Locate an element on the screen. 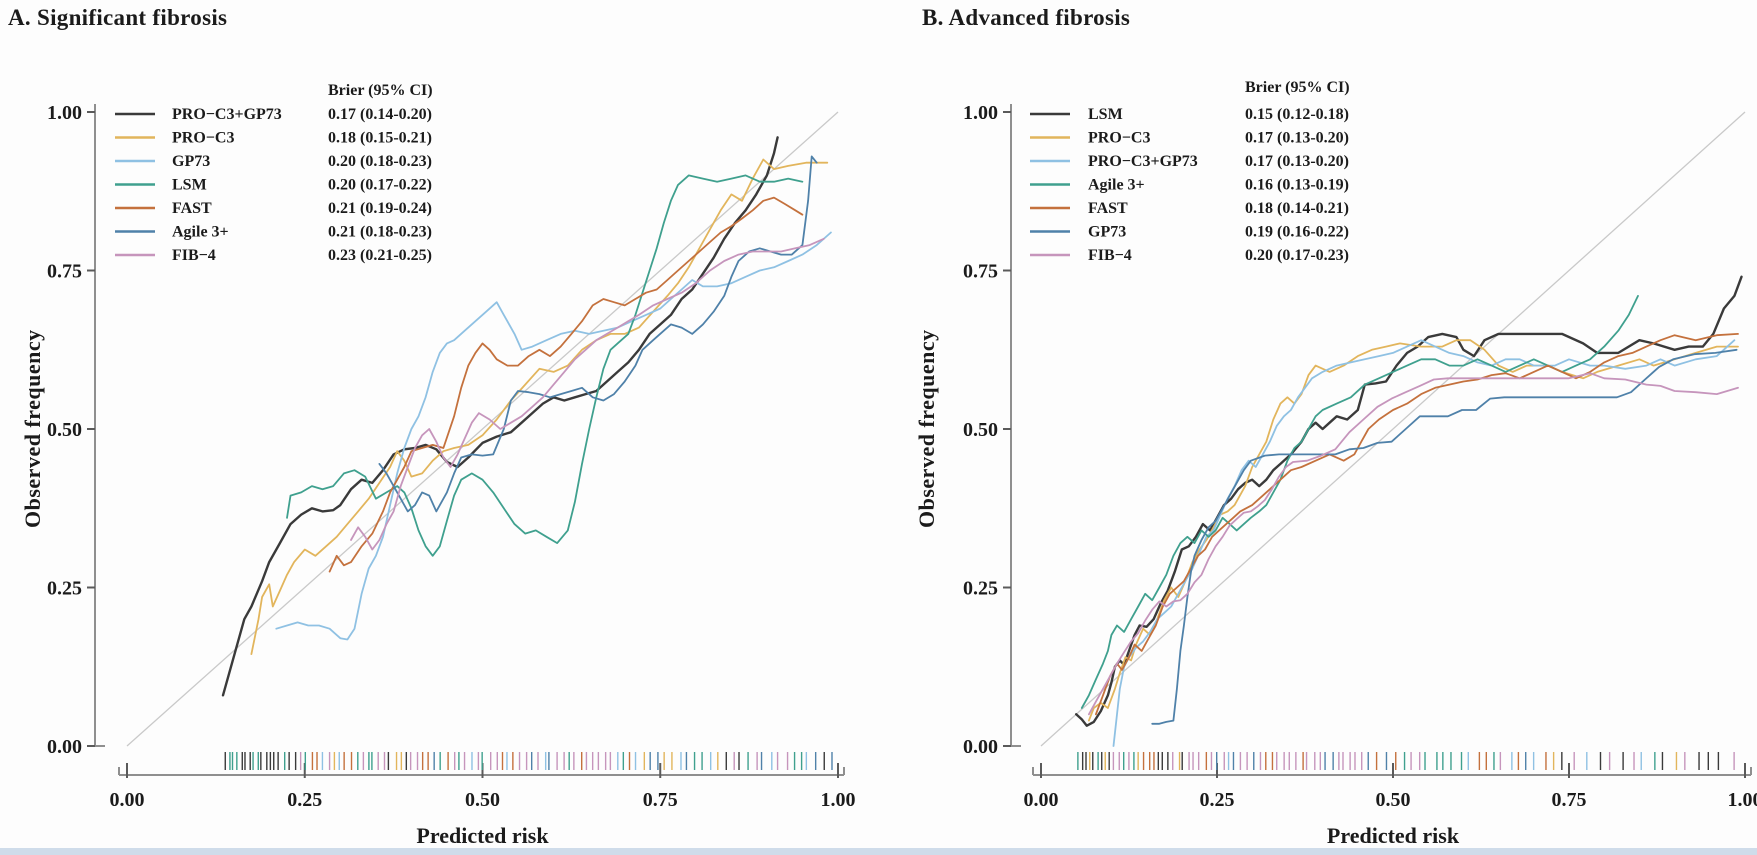 The height and width of the screenshot is (855, 1757). legend-brier-value: 0.18 (0.15-0.21) is located at coordinates (380, 138).